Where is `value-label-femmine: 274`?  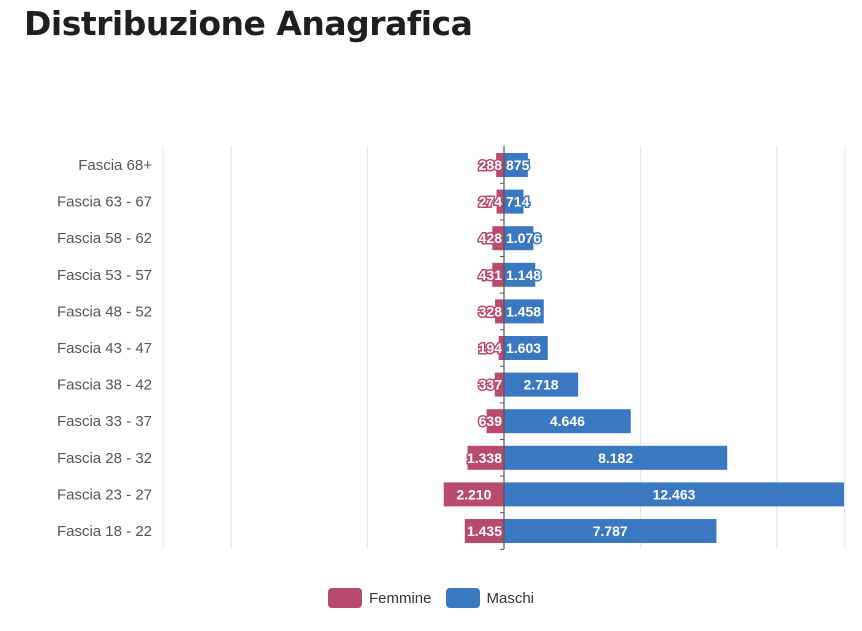 value-label-femmine: 274 is located at coordinates (491, 202).